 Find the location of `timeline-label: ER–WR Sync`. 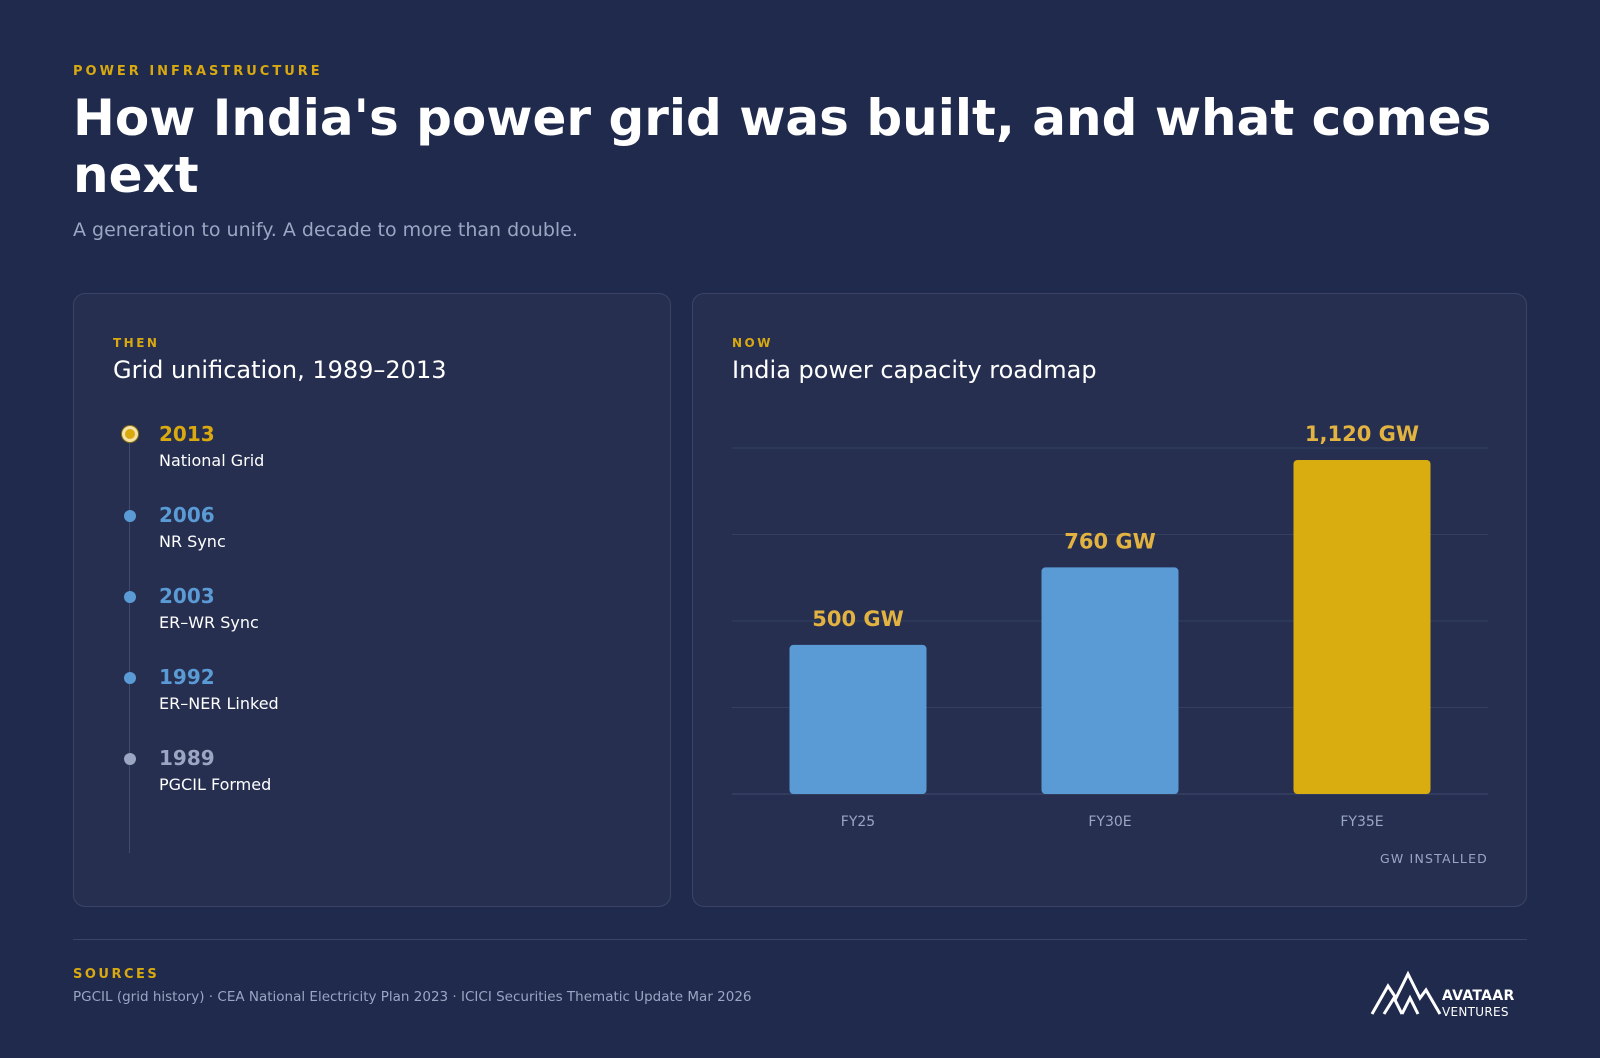

timeline-label: ER–WR Sync is located at coordinates (209, 622).